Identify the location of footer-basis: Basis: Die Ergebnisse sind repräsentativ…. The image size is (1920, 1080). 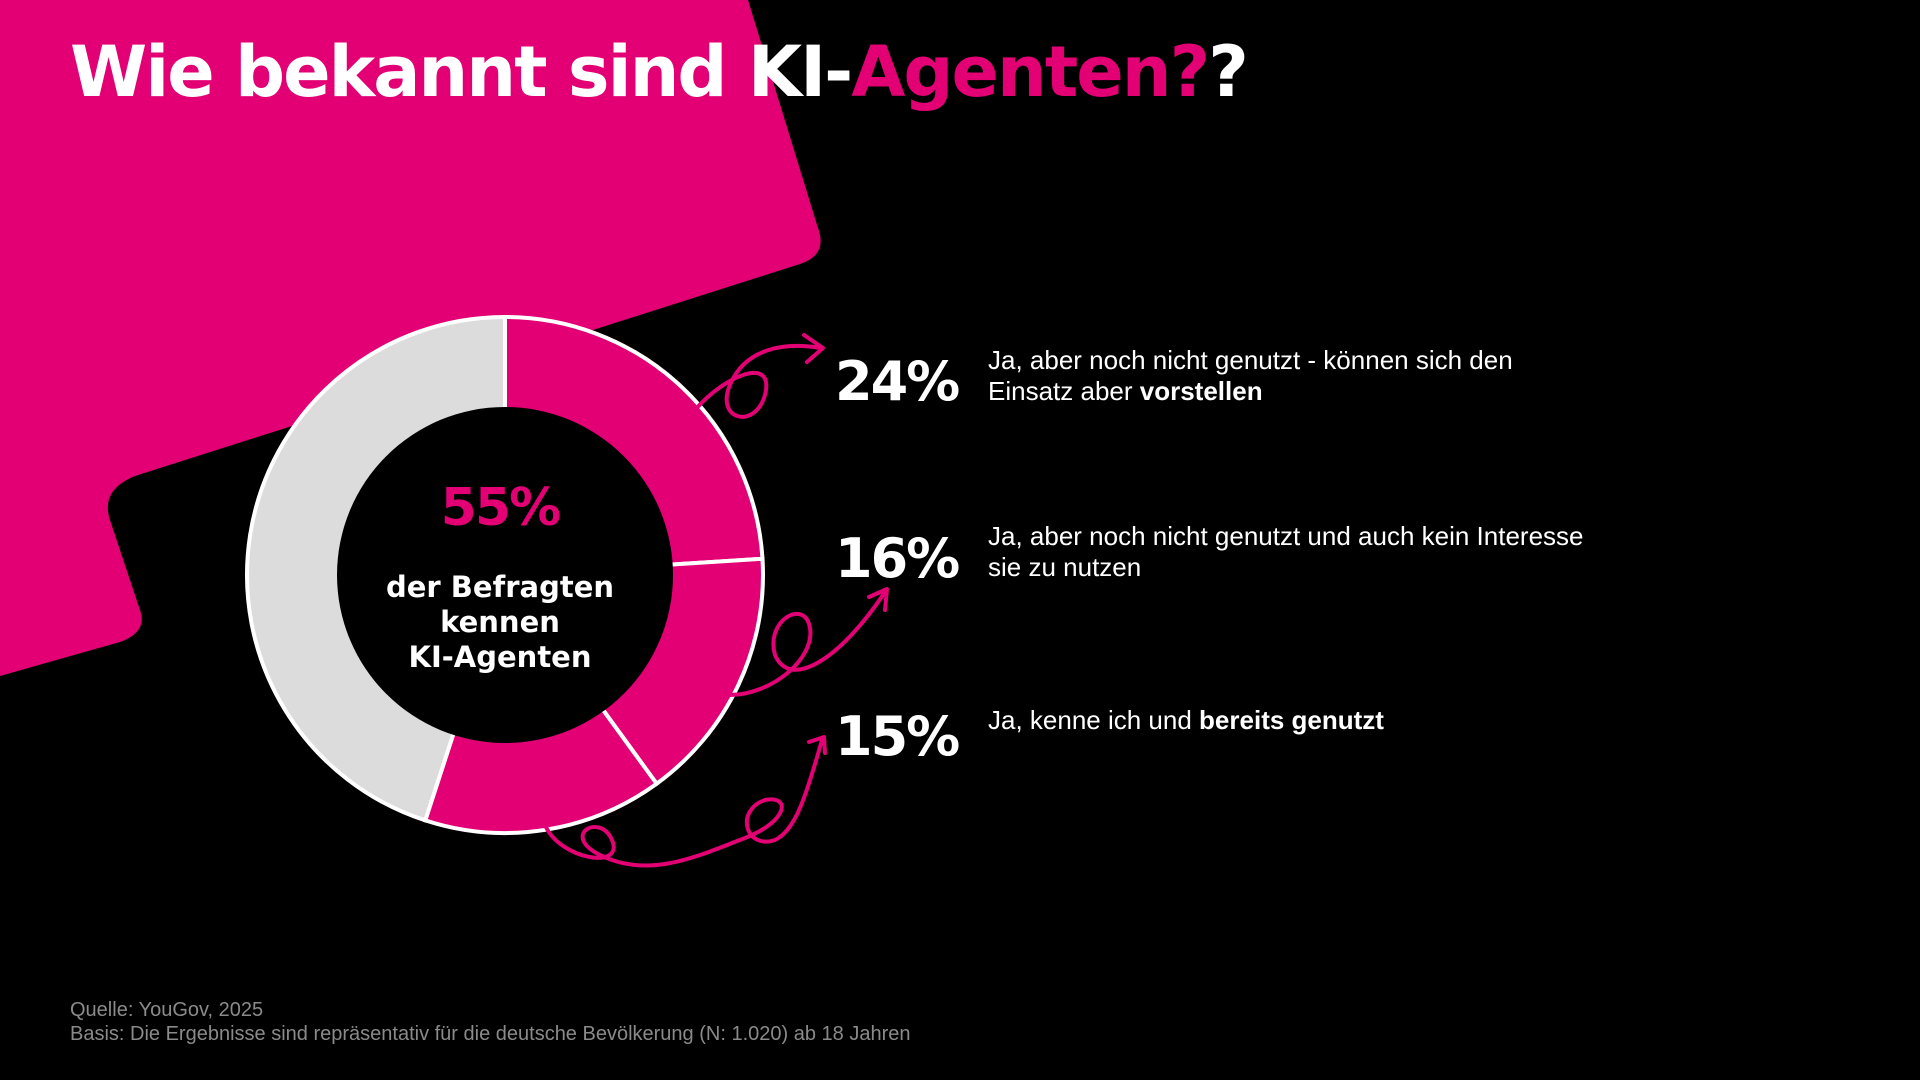
(490, 1034).